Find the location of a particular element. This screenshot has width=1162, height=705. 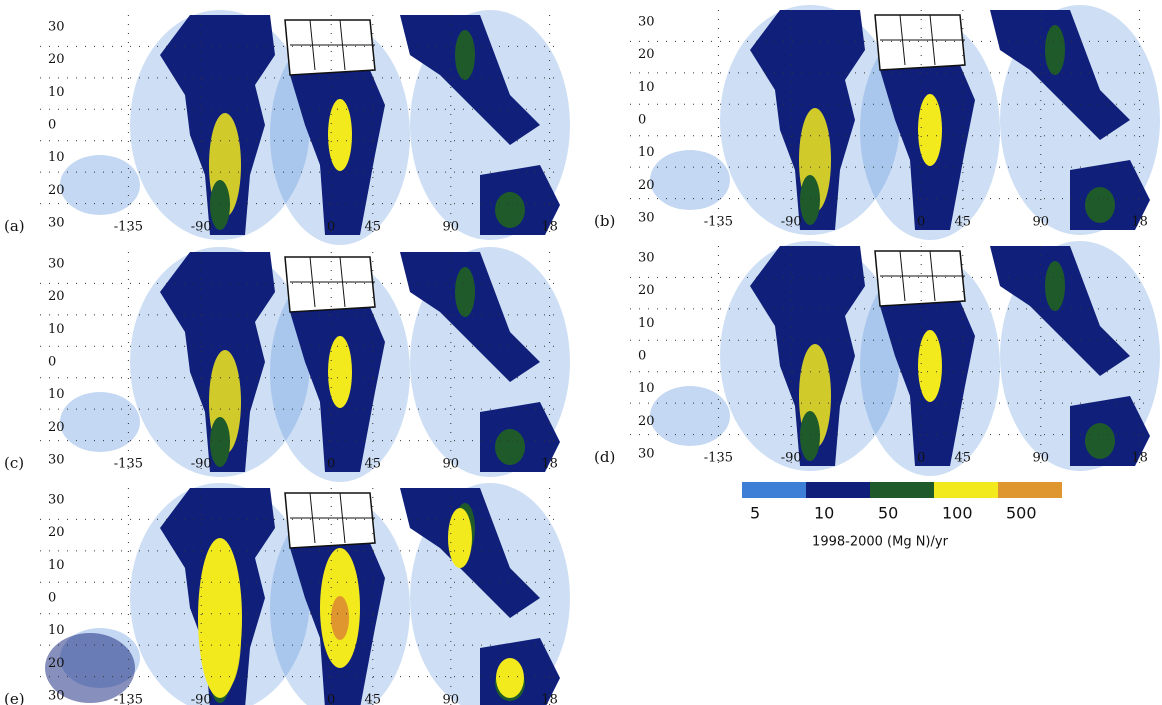

colorbar-label: 5 is located at coordinates (755, 513).